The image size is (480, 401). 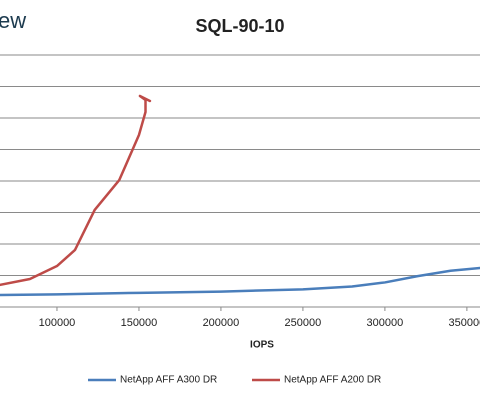 What do you see at coordinates (464, 323) in the screenshot?
I see `x-tick-label: 350000` at bounding box center [464, 323].